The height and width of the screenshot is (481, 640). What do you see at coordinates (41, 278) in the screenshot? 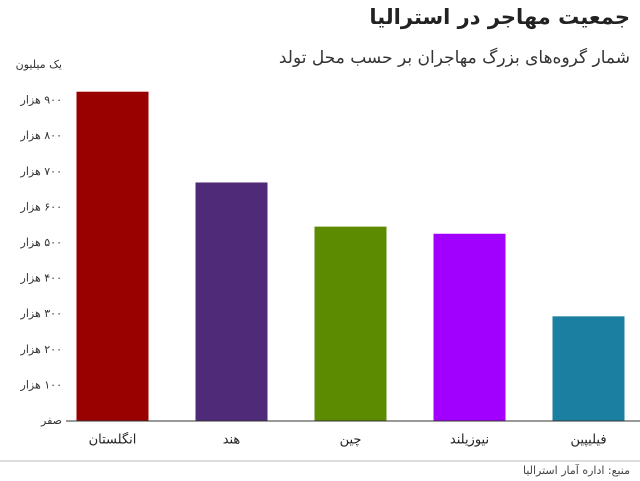
I see `y-tick-label: ۴۰۰ هزار` at bounding box center [41, 278].